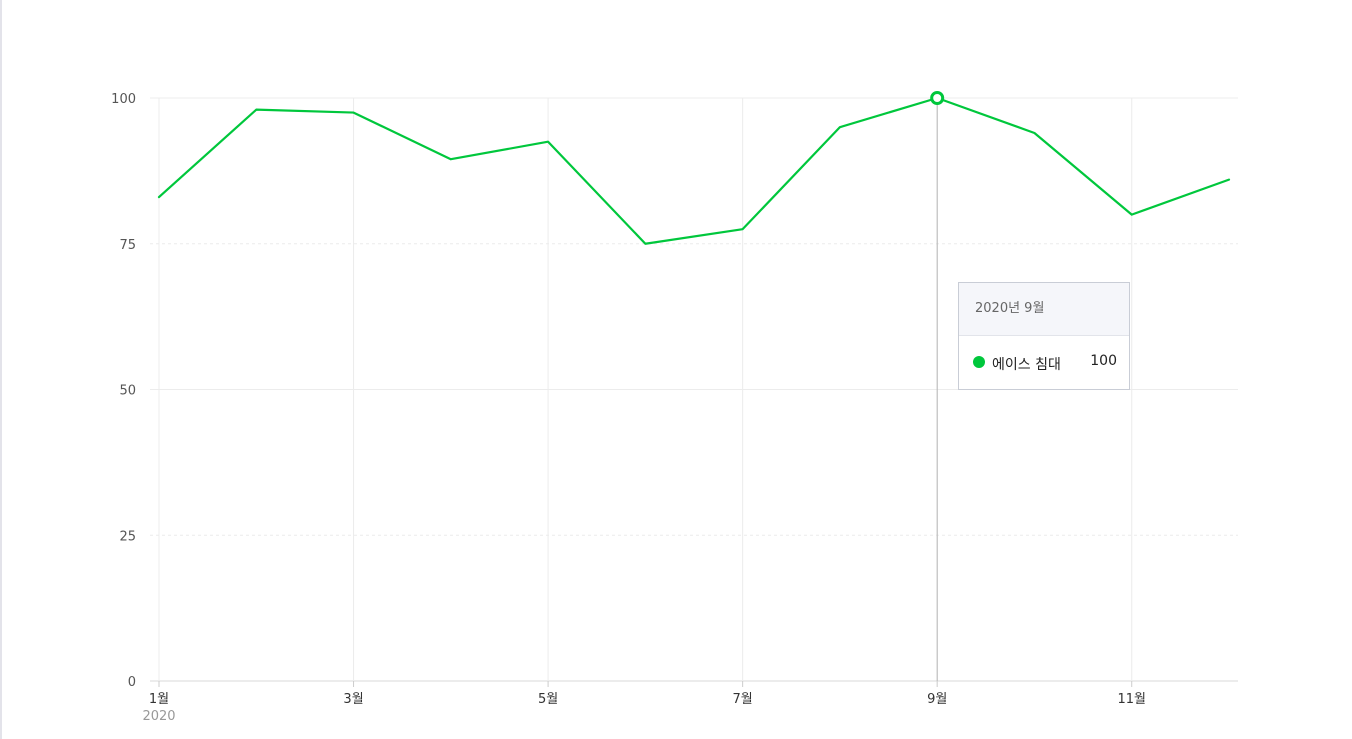 The image size is (1352, 739). I want to click on y-tick-label: 100, so click(123, 99).